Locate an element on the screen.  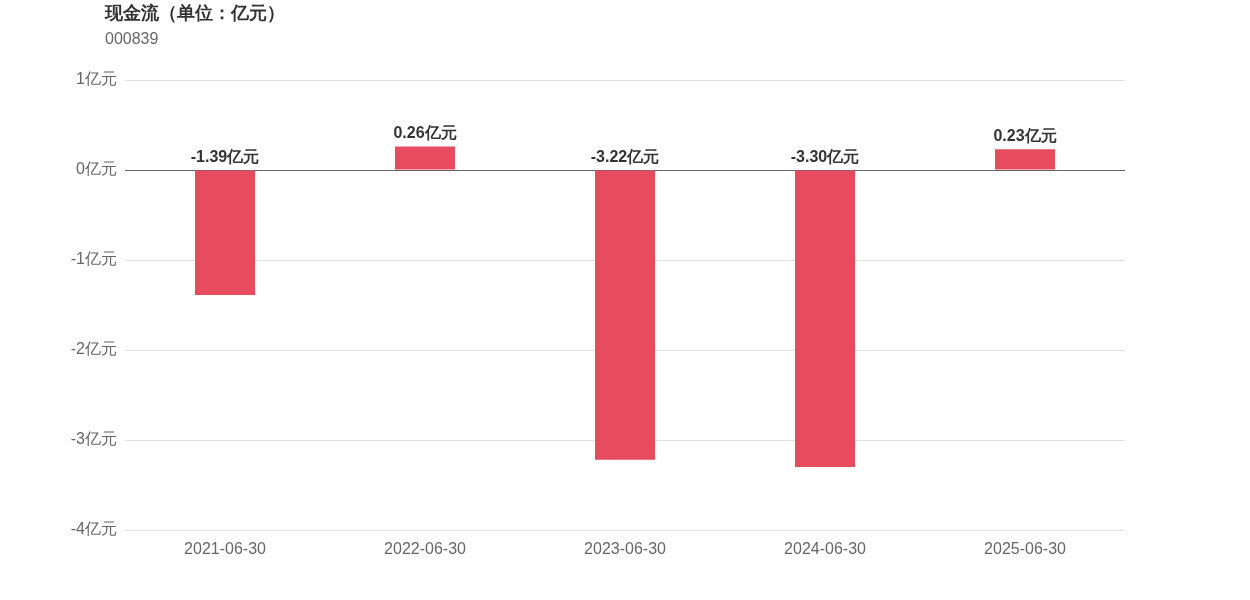
data-label: -3.30亿元 is located at coordinates (825, 156).